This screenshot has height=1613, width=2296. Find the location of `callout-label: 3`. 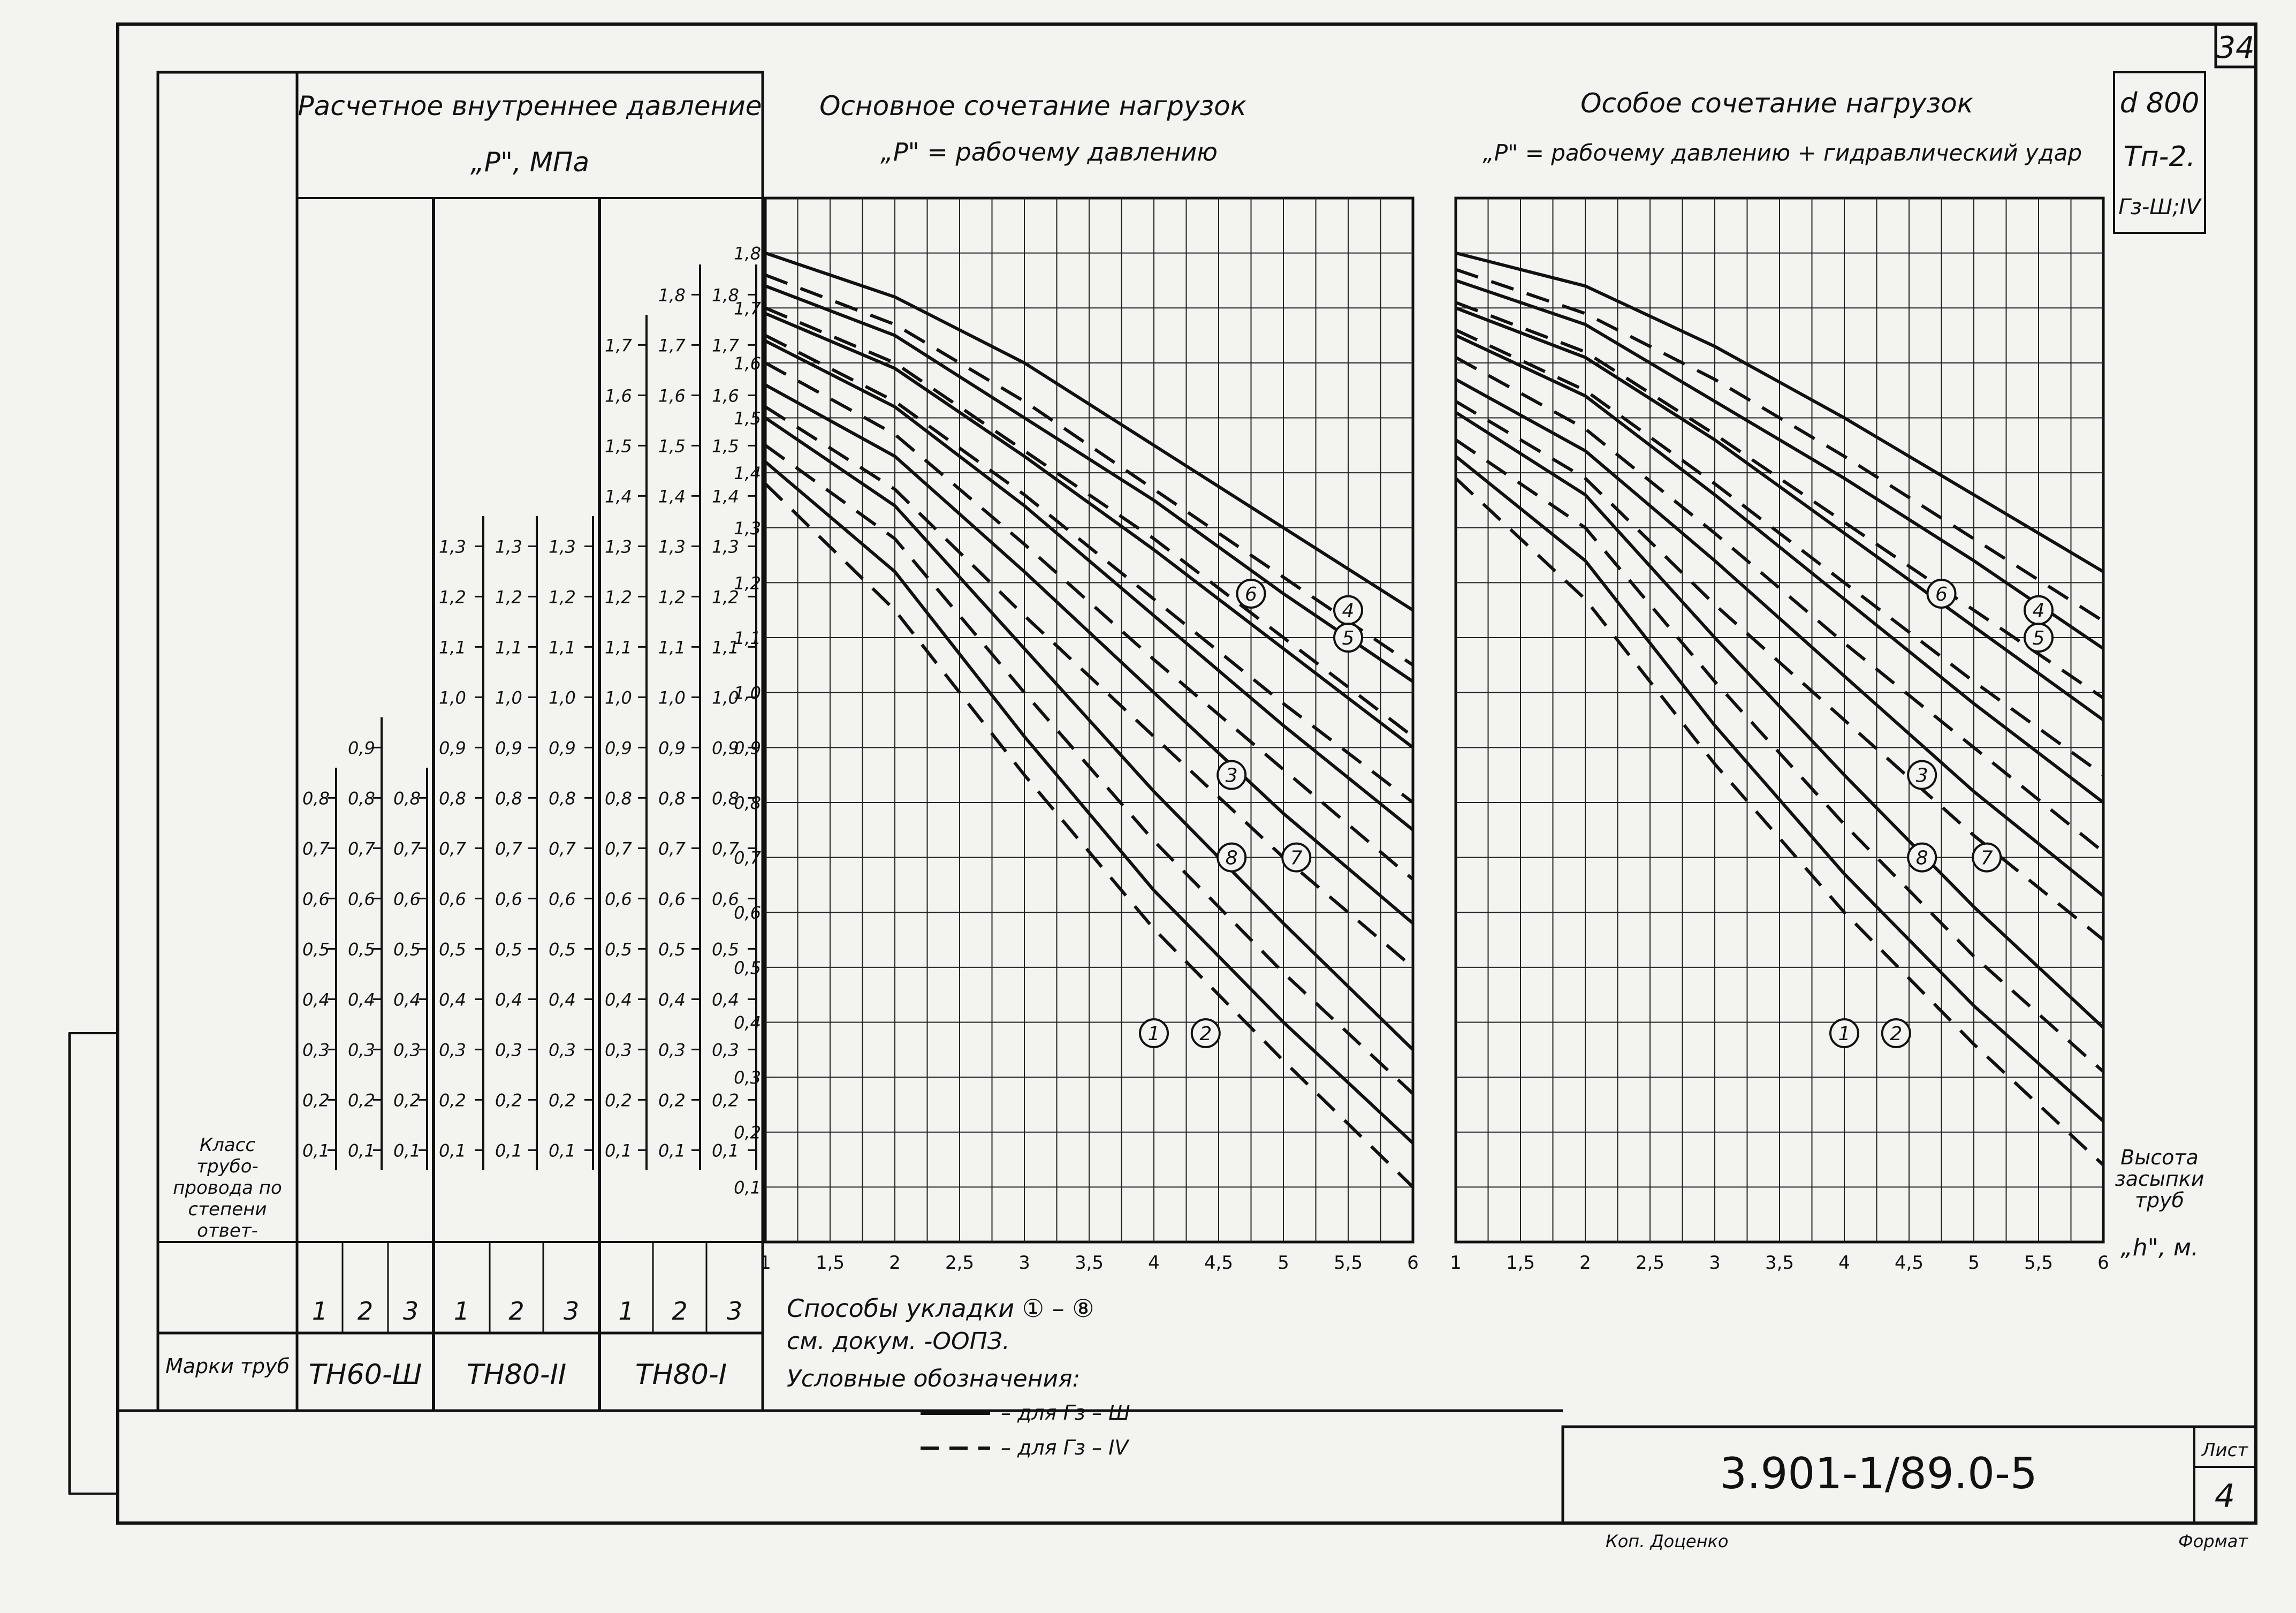

callout-label: 3 is located at coordinates (1232, 776).